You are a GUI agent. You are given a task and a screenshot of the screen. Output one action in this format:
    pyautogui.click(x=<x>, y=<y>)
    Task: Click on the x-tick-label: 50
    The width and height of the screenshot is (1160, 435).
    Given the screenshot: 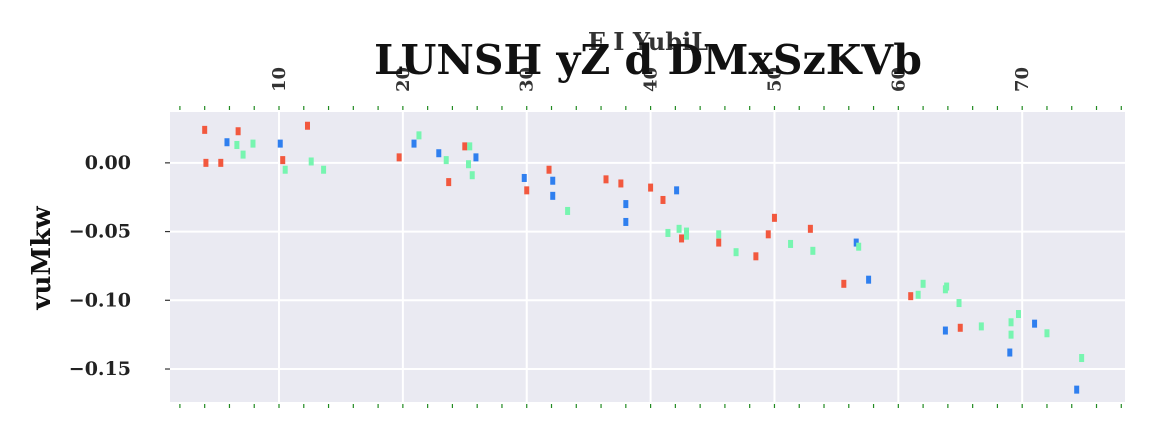 What is the action you would take?
    pyautogui.click(x=774, y=79)
    